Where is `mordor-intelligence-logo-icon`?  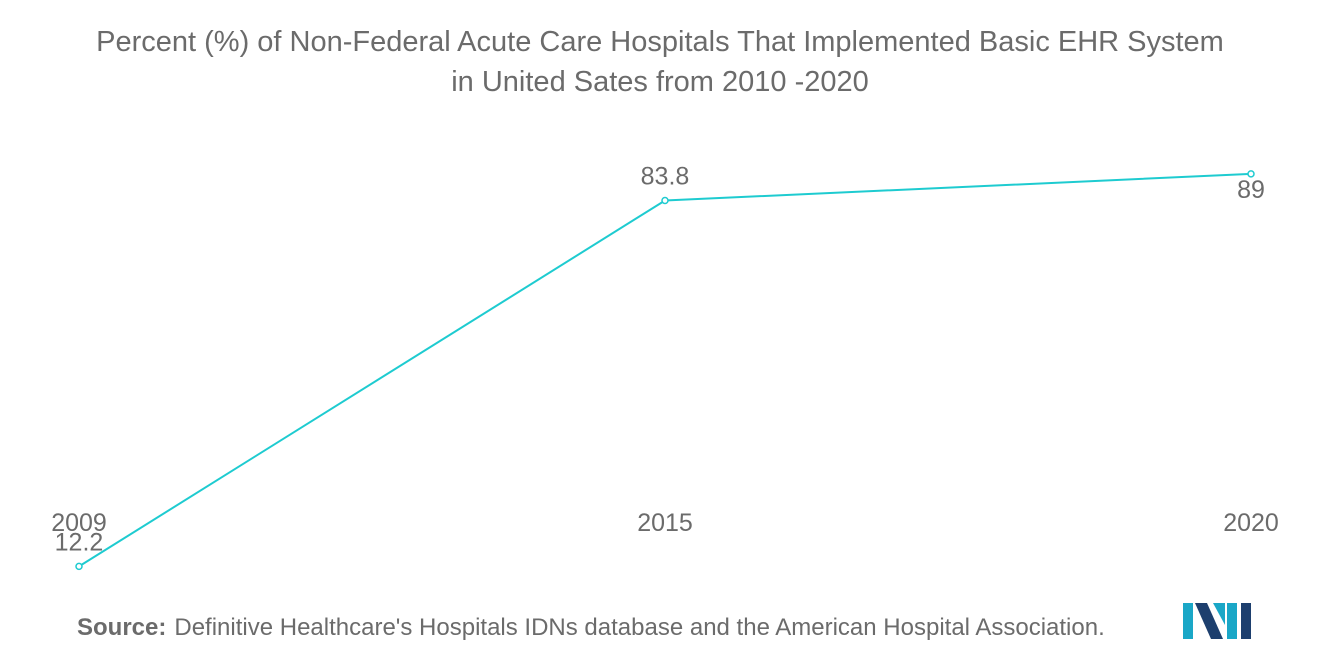
mordor-intelligence-logo-icon is located at coordinates (1217, 621).